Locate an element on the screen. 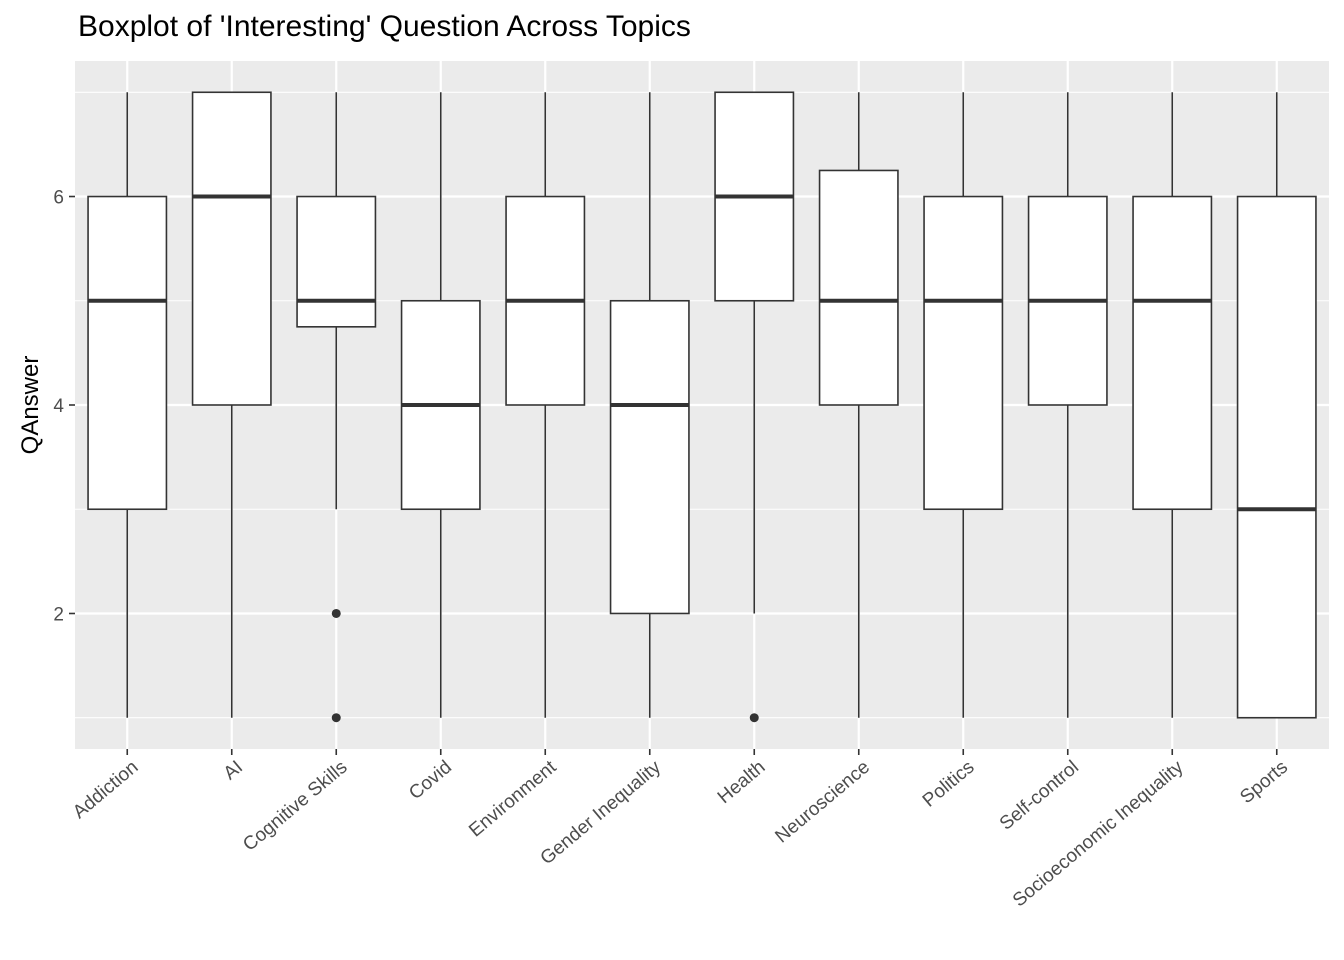 This screenshot has width=1344, height=960. x-tick-label: Self-control is located at coordinates (1039, 796).